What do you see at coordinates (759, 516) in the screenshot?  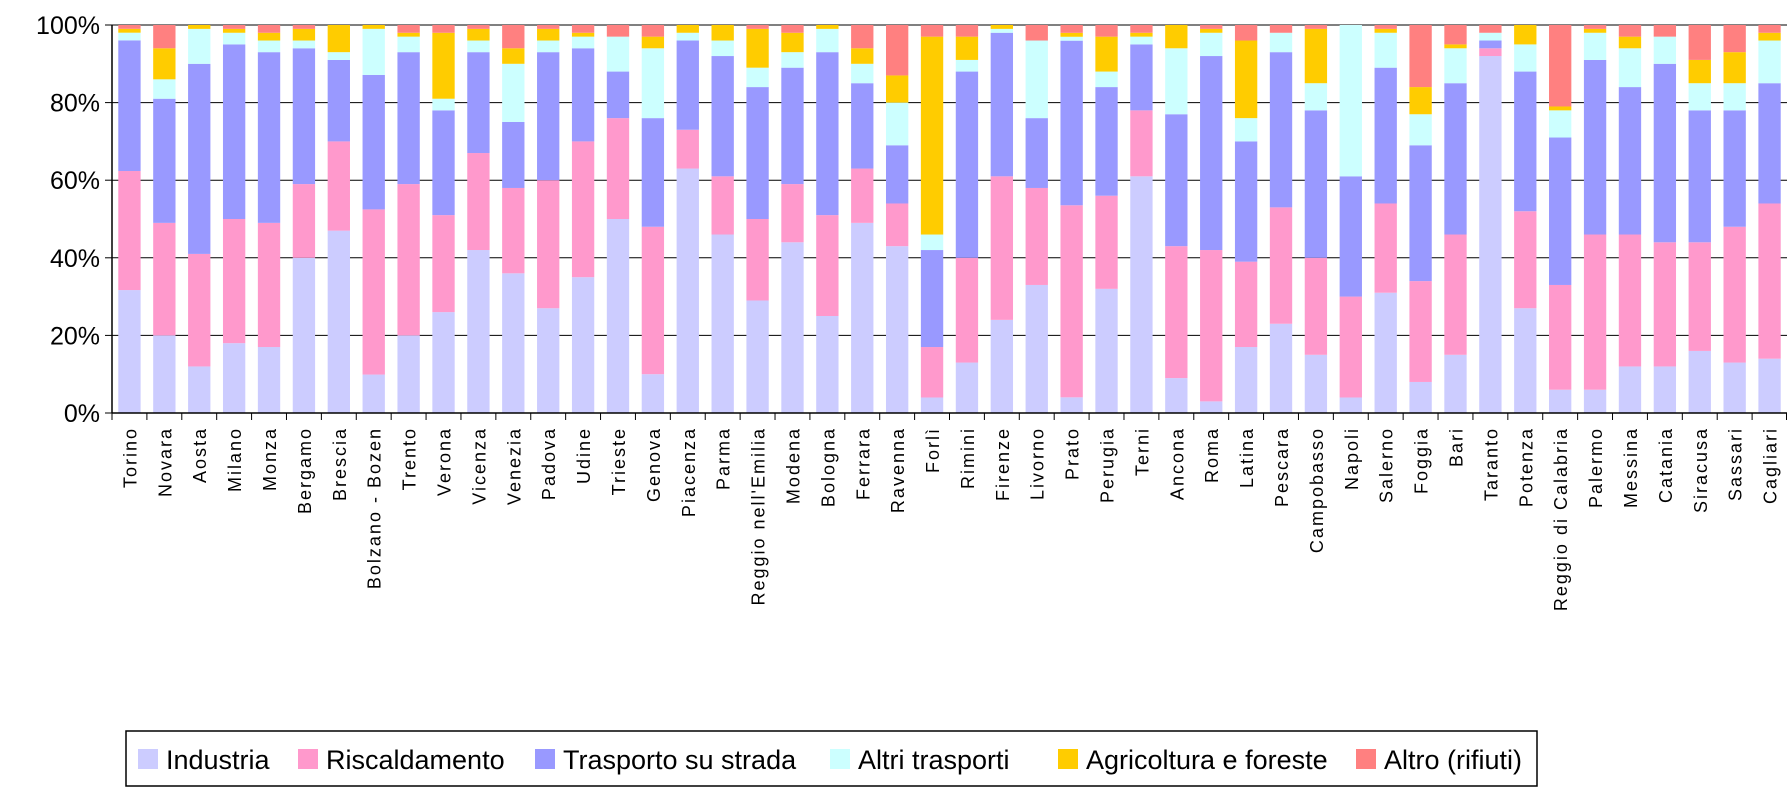 I see `x-tick-label: Reggio nell'Emilia` at bounding box center [759, 516].